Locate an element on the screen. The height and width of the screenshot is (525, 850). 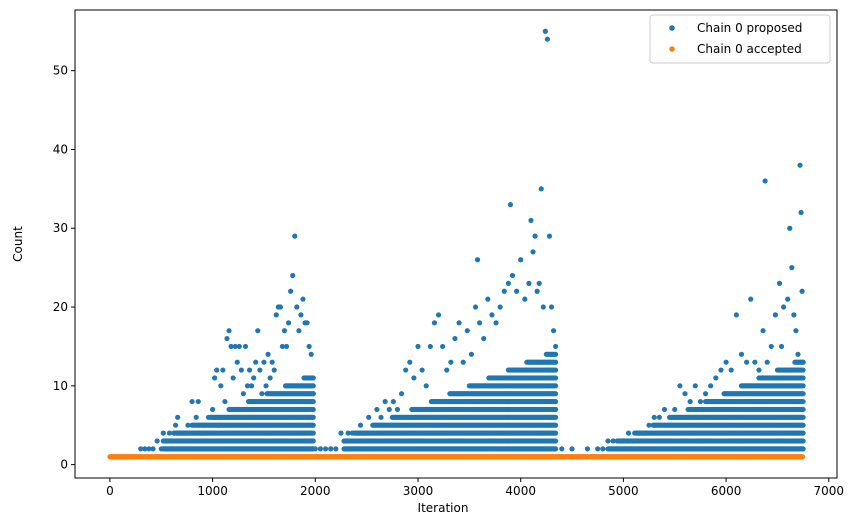
x-tick-label: 1000 is located at coordinates (212, 491).